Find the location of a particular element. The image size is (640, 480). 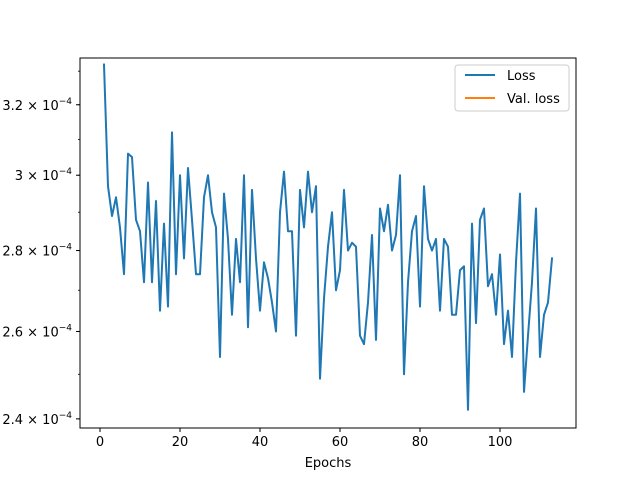

y-tick-label: 2.6 × 10⁻⁴ is located at coordinates (37, 331).